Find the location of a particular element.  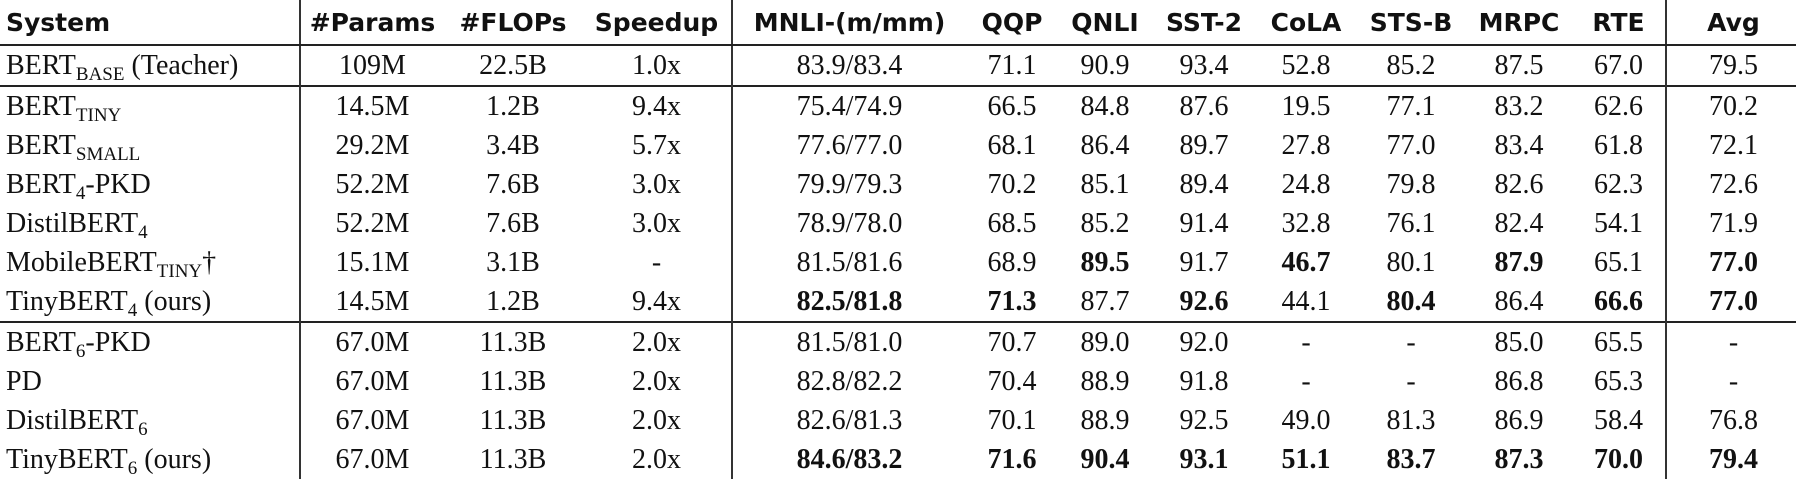

header-cell: MNLI-(m/mm) is located at coordinates (849, 23).